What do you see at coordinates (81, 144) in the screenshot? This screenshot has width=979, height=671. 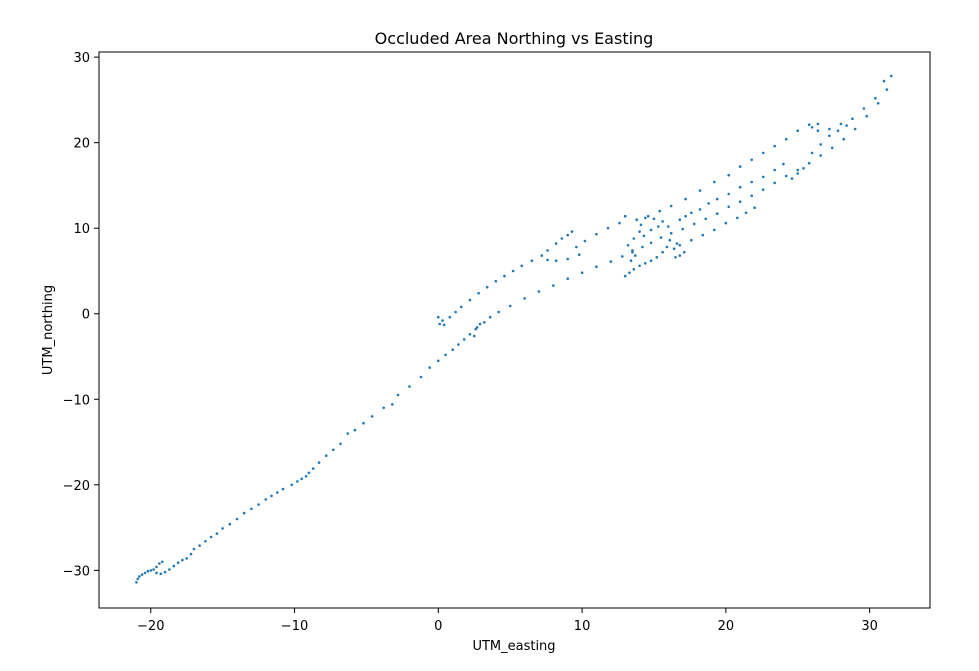 I see `y-tick-label: 20` at bounding box center [81, 144].